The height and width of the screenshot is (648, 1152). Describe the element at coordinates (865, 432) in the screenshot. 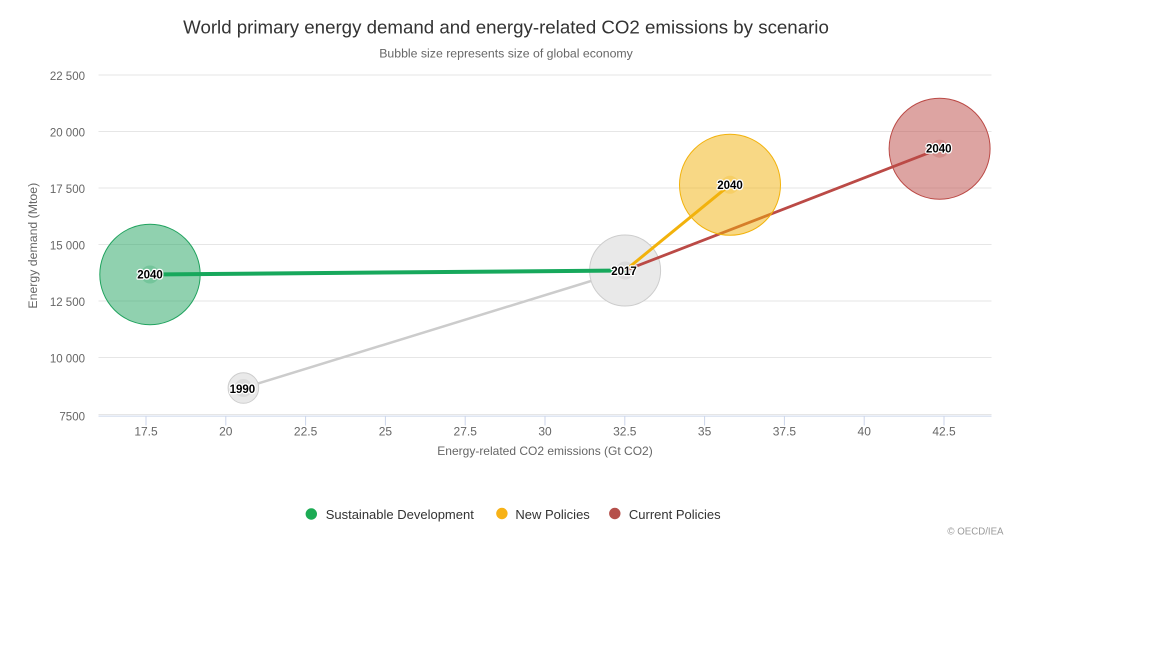

I see `svg-text: 40` at that location.